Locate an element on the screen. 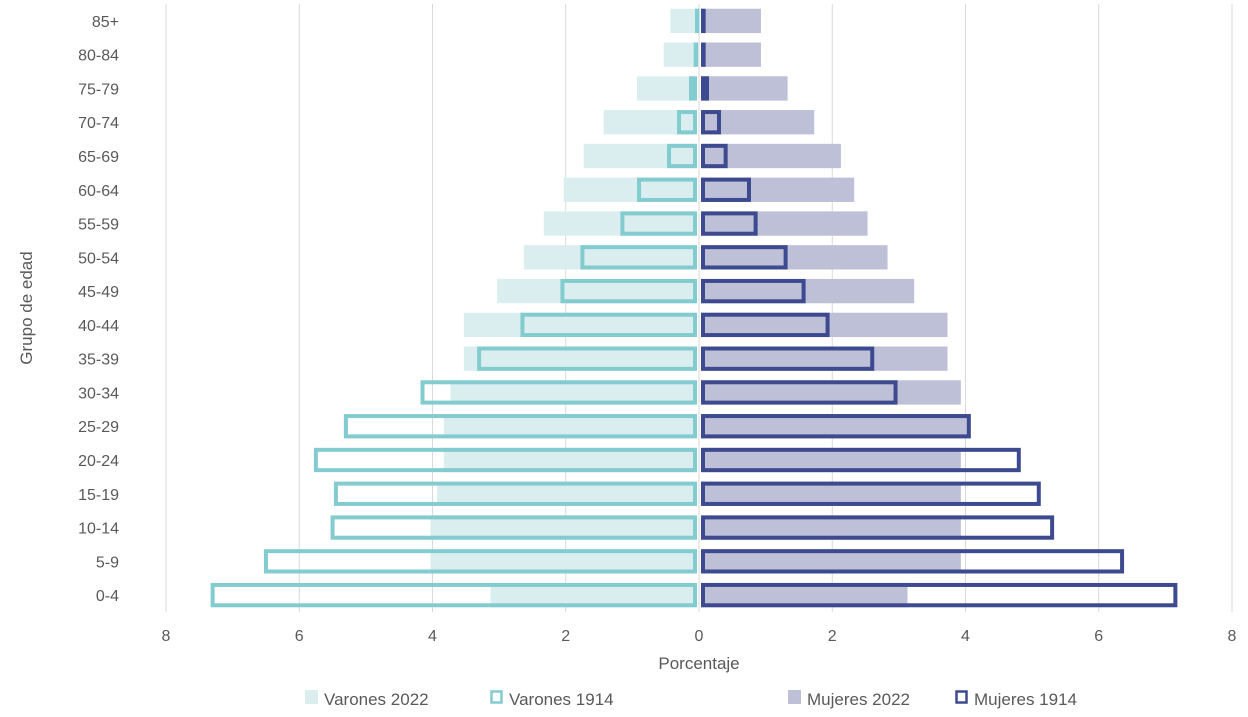  y-tick-label: 85+ is located at coordinates (105, 22).